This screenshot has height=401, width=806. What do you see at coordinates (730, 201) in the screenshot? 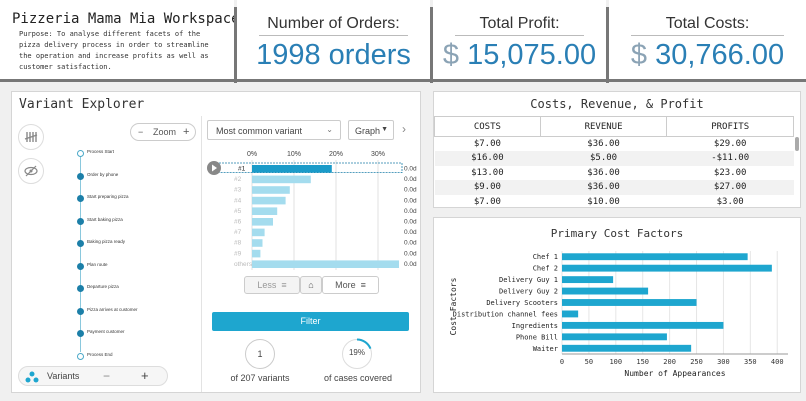
I see `table-cell: $3.00` at bounding box center [730, 201].